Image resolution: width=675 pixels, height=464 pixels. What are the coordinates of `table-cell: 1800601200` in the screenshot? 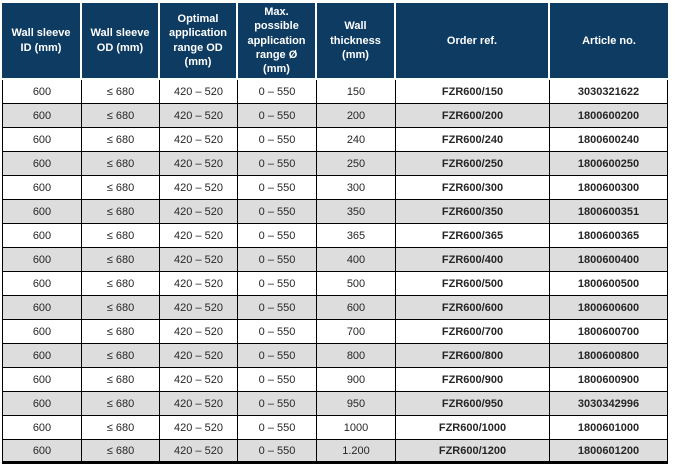 It's located at (609, 452).